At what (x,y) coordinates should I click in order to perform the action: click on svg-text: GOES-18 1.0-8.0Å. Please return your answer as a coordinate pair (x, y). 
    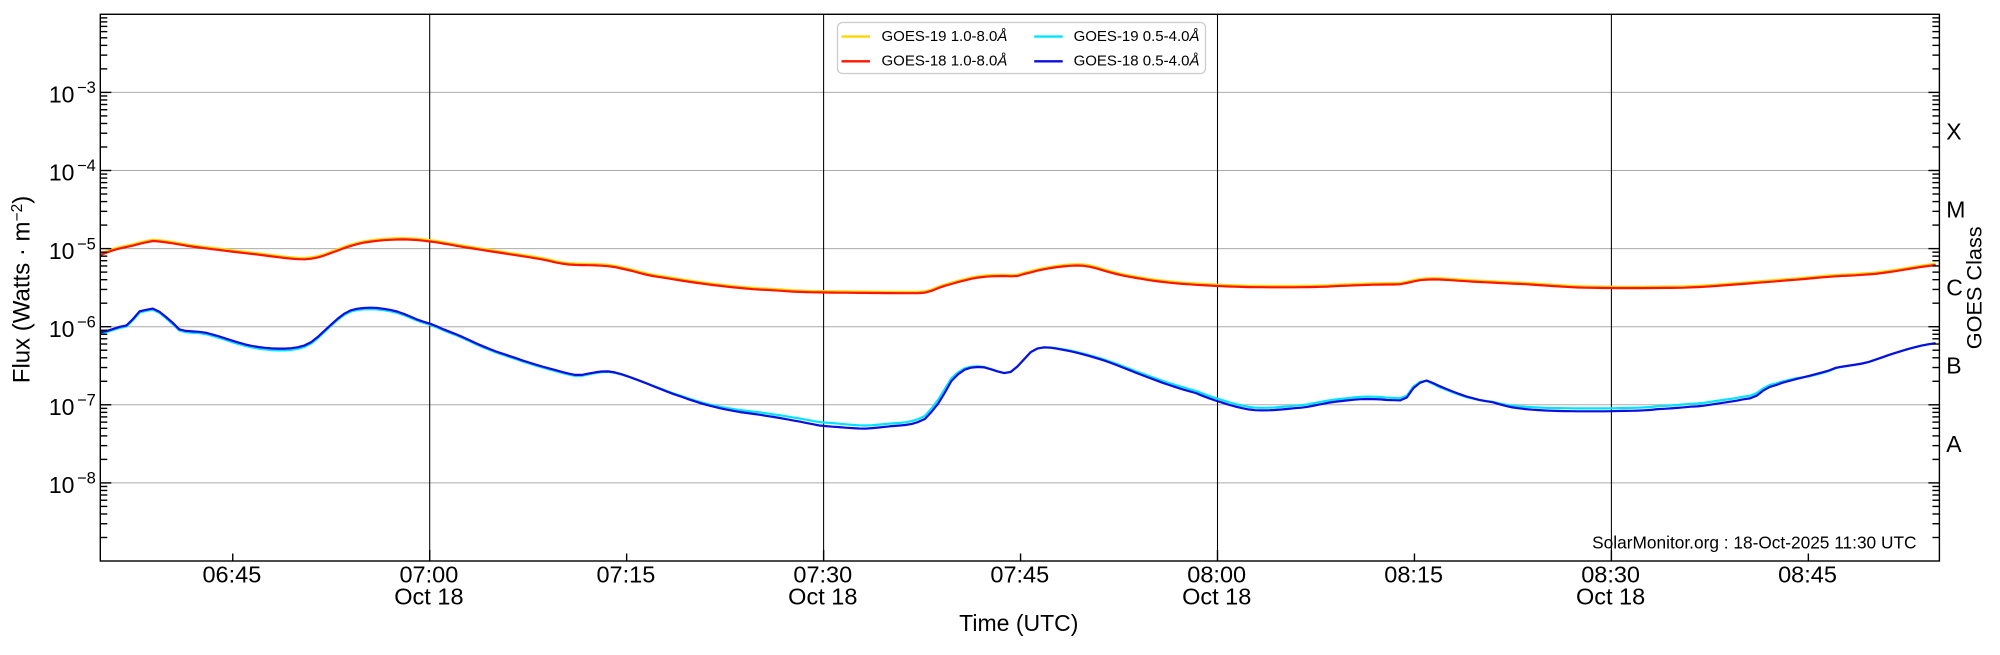
    Looking at the image, I should click on (945, 61).